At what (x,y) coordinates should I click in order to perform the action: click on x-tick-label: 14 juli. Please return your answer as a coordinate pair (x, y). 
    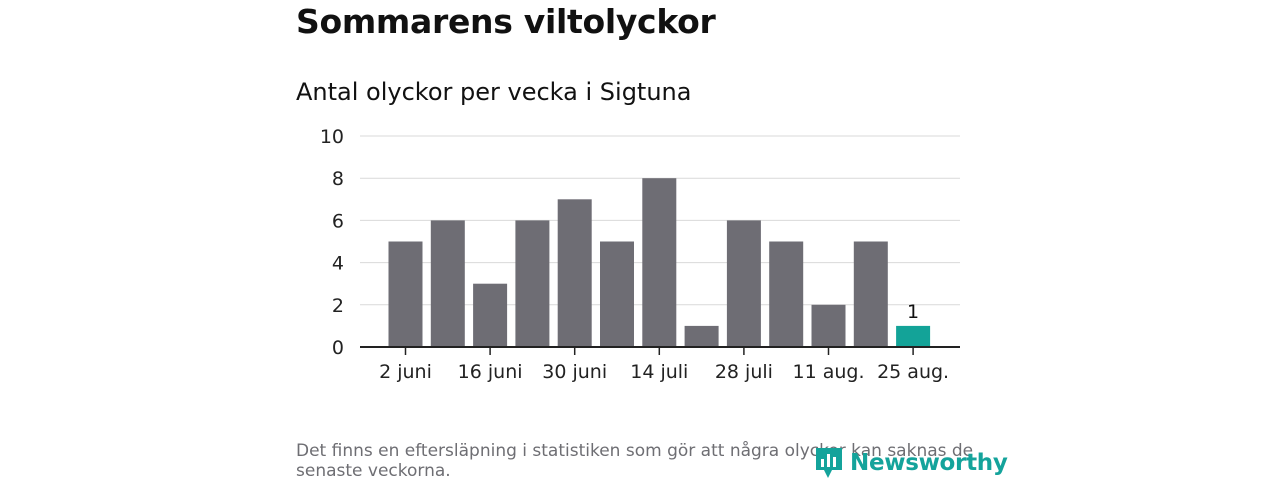
    Looking at the image, I should click on (659, 372).